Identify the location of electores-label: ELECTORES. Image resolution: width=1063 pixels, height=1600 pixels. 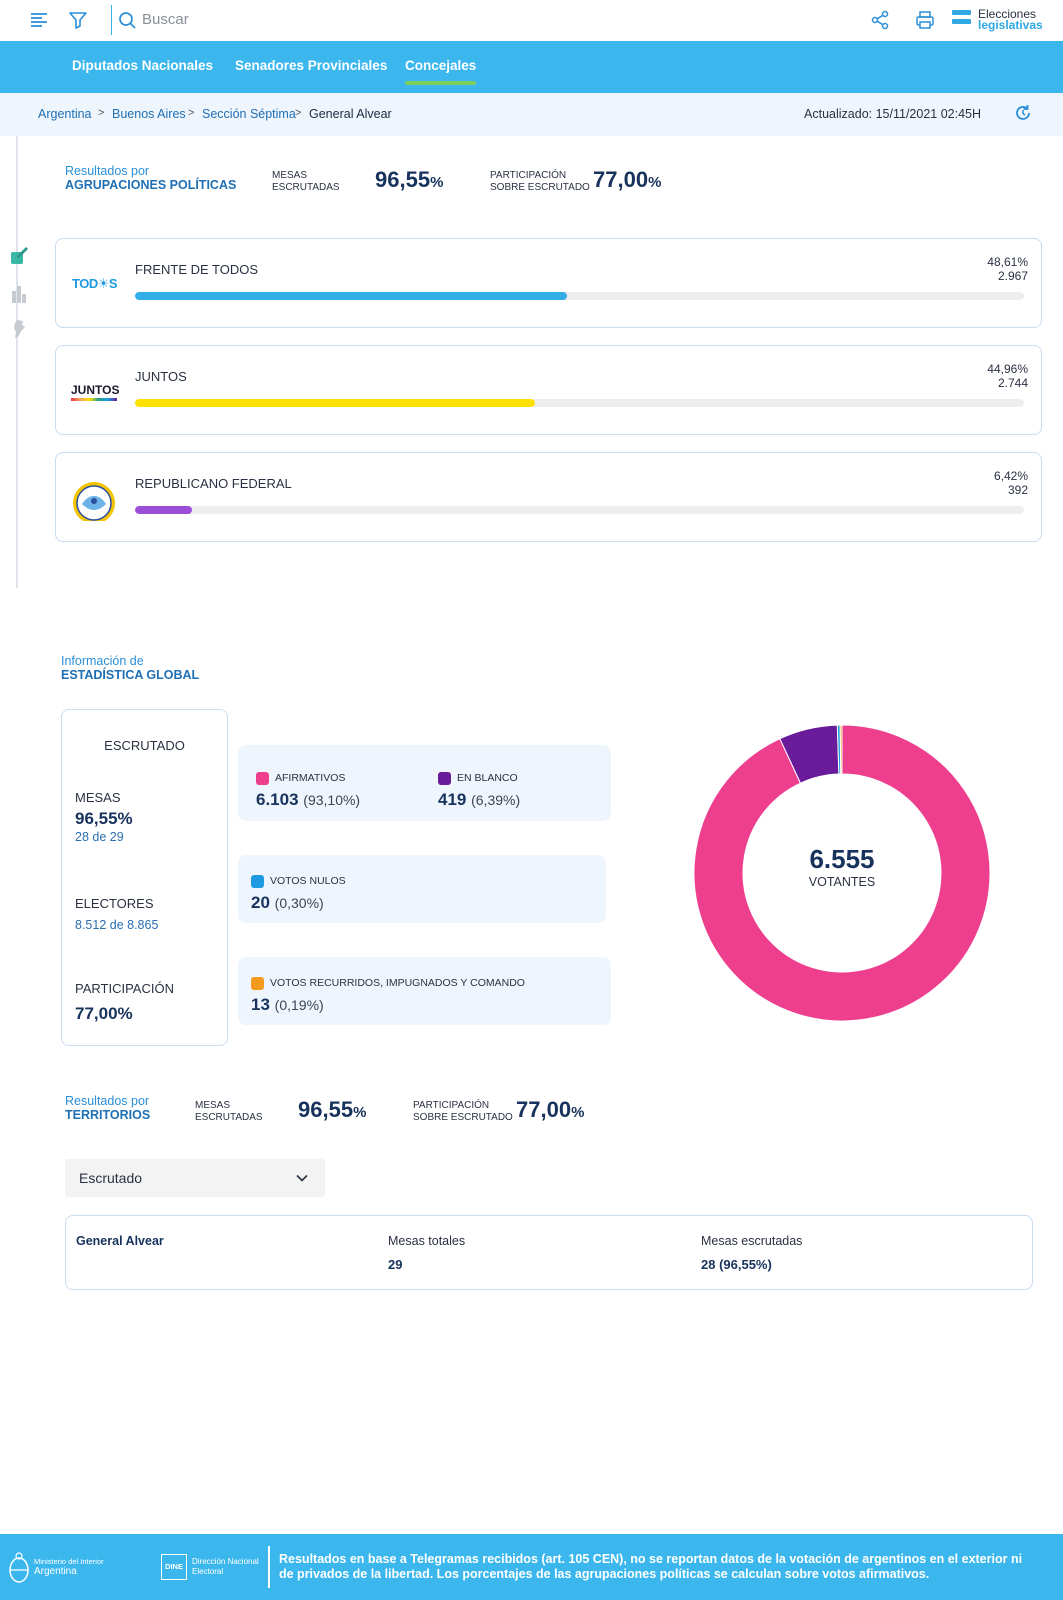
(114, 903).